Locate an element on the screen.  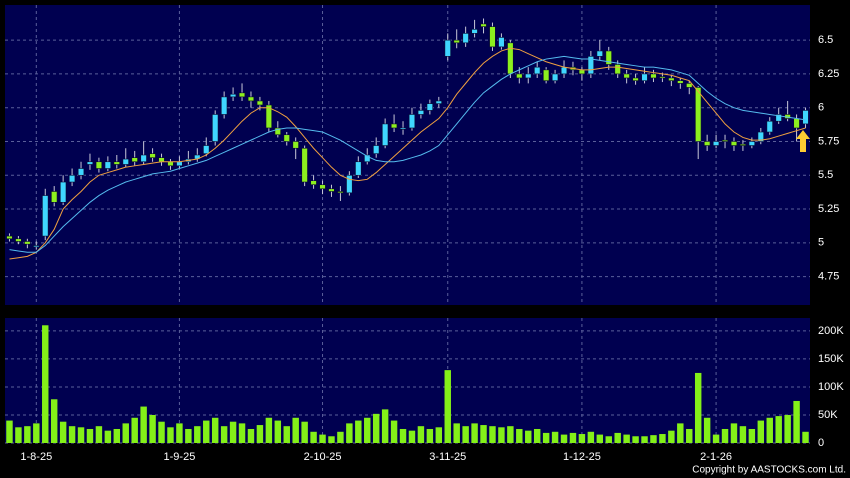
y-tick-label: 5.75 is located at coordinates (828, 141).